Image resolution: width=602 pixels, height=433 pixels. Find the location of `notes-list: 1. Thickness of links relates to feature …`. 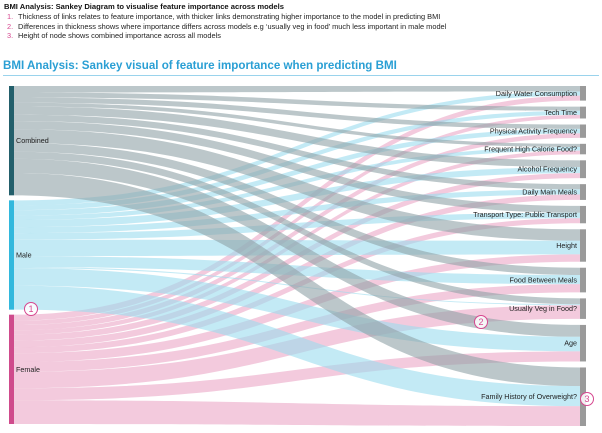

notes-list: 1. Thickness of links relates to feature … is located at coordinates (301, 26).